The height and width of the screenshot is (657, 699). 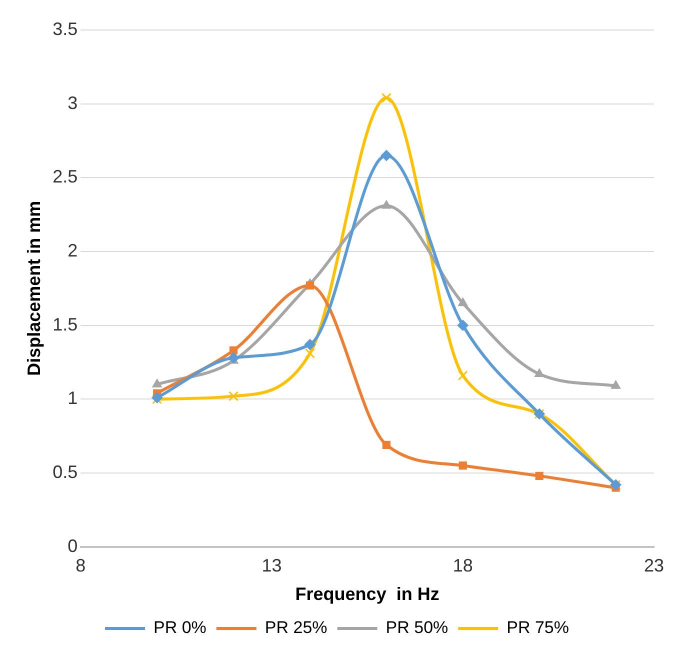 I want to click on y-tick-label: 1.5, so click(x=65, y=324).